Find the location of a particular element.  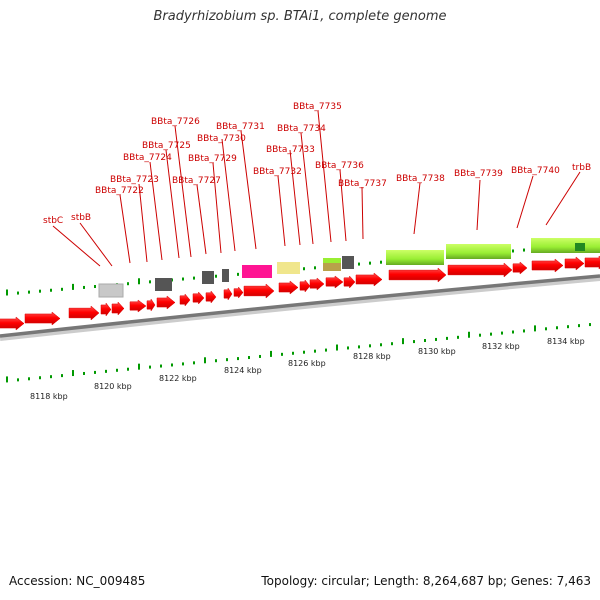

label-stbB: stbB is located at coordinates (81, 218).